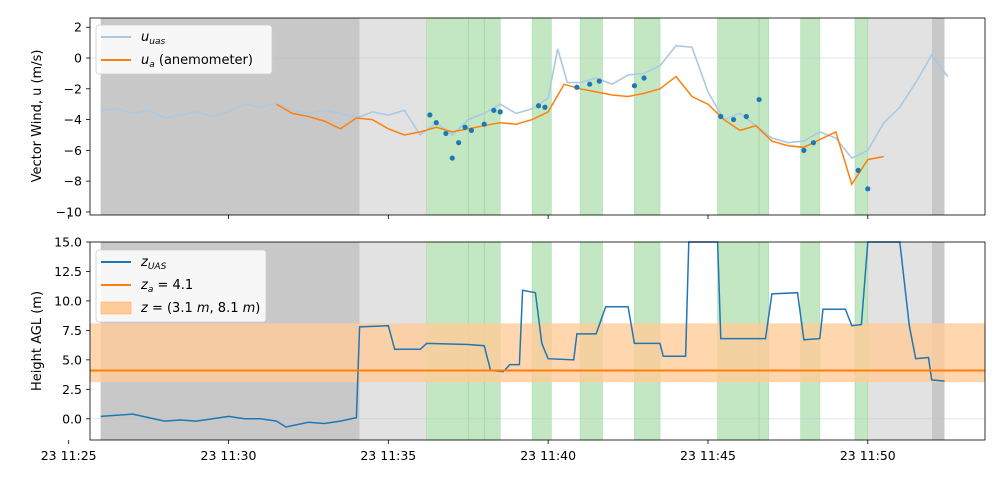  Describe the element at coordinates (37, 341) in the screenshot. I see `height-y-label: Height AGL (m)` at that location.